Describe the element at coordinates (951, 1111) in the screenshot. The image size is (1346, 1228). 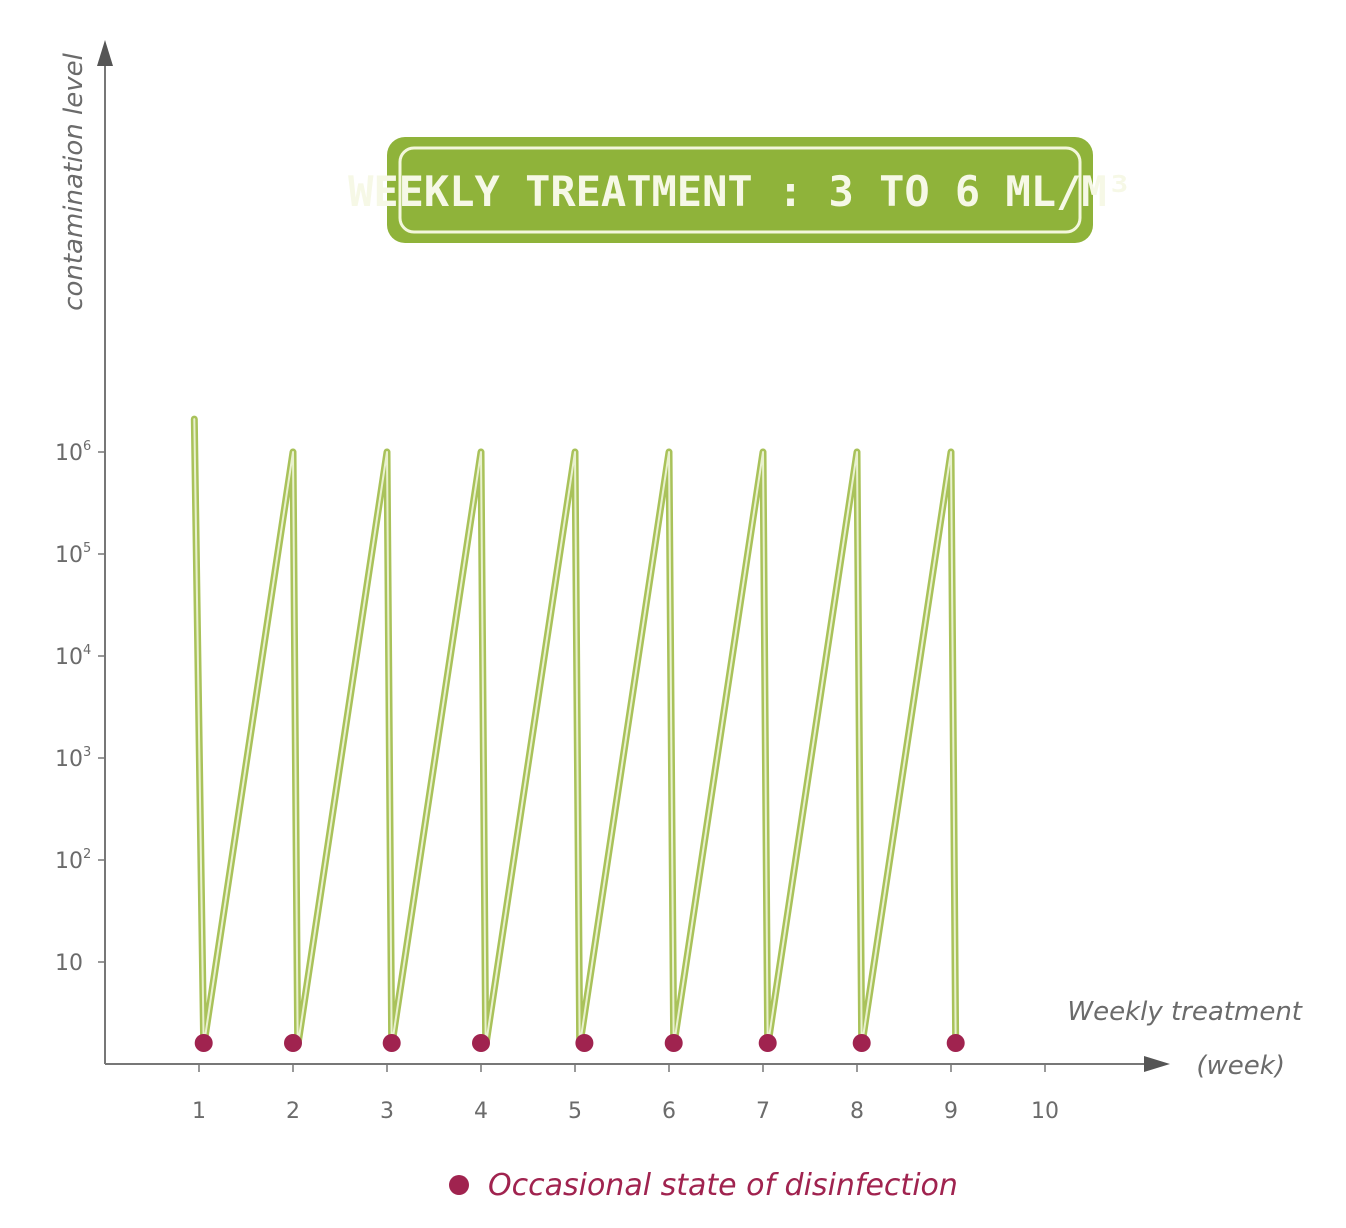
I see `x-tick-label: 9` at that location.